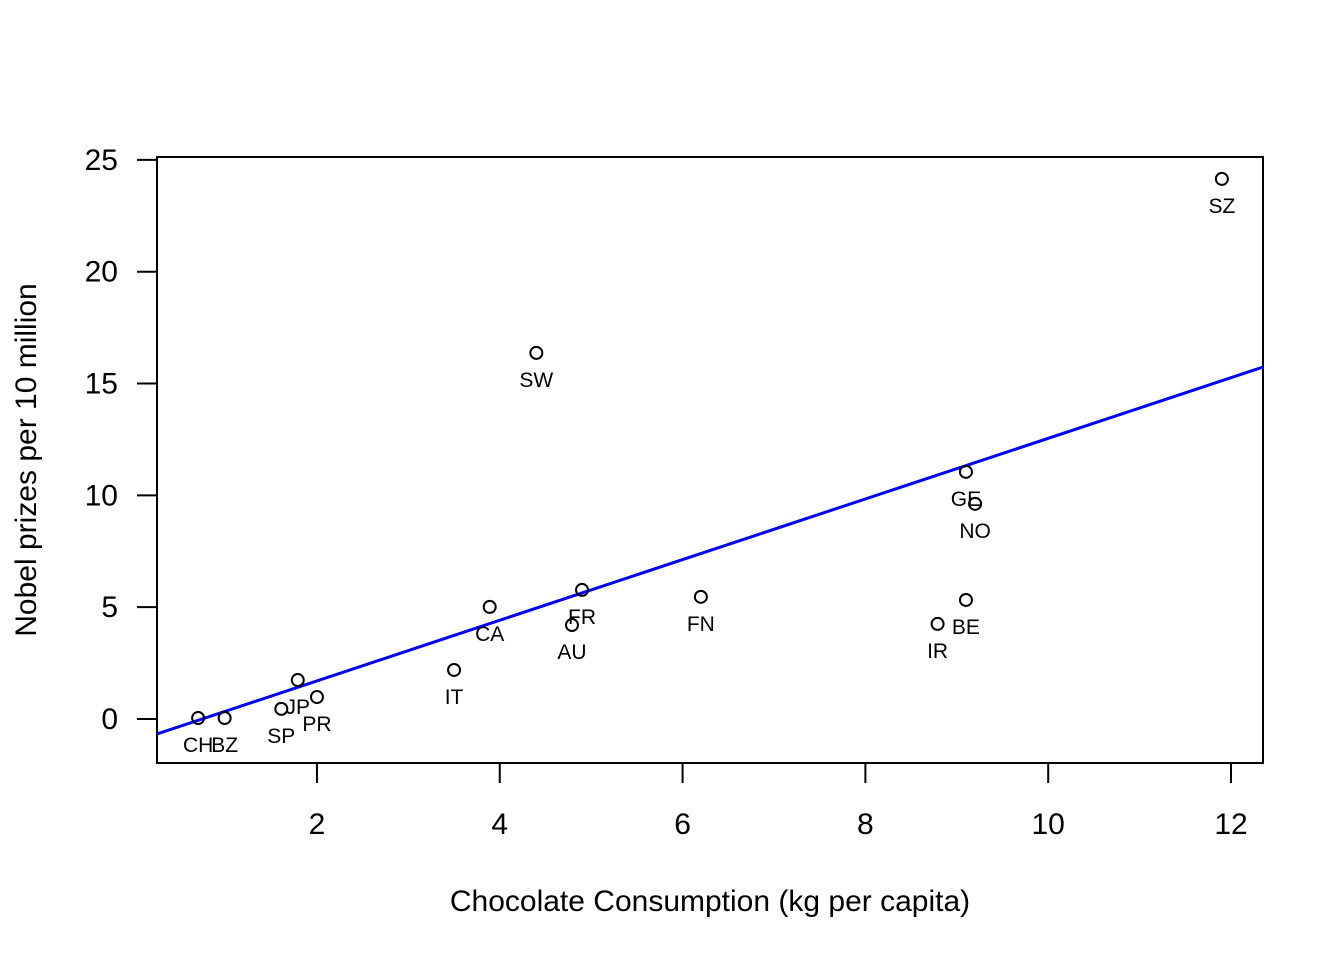  I want to click on point-label: IR, so click(937, 651).